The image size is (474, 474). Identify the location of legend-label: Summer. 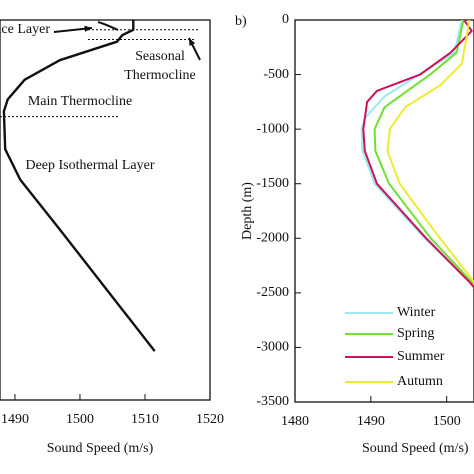
(421, 356).